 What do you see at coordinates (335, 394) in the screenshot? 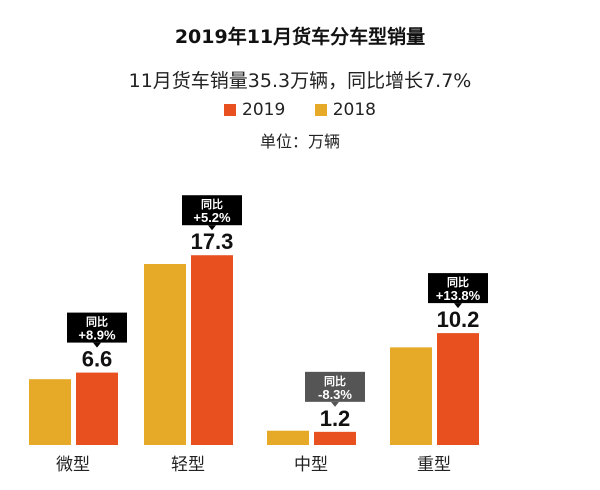
I see `yoy-value-2: -8.3%` at bounding box center [335, 394].